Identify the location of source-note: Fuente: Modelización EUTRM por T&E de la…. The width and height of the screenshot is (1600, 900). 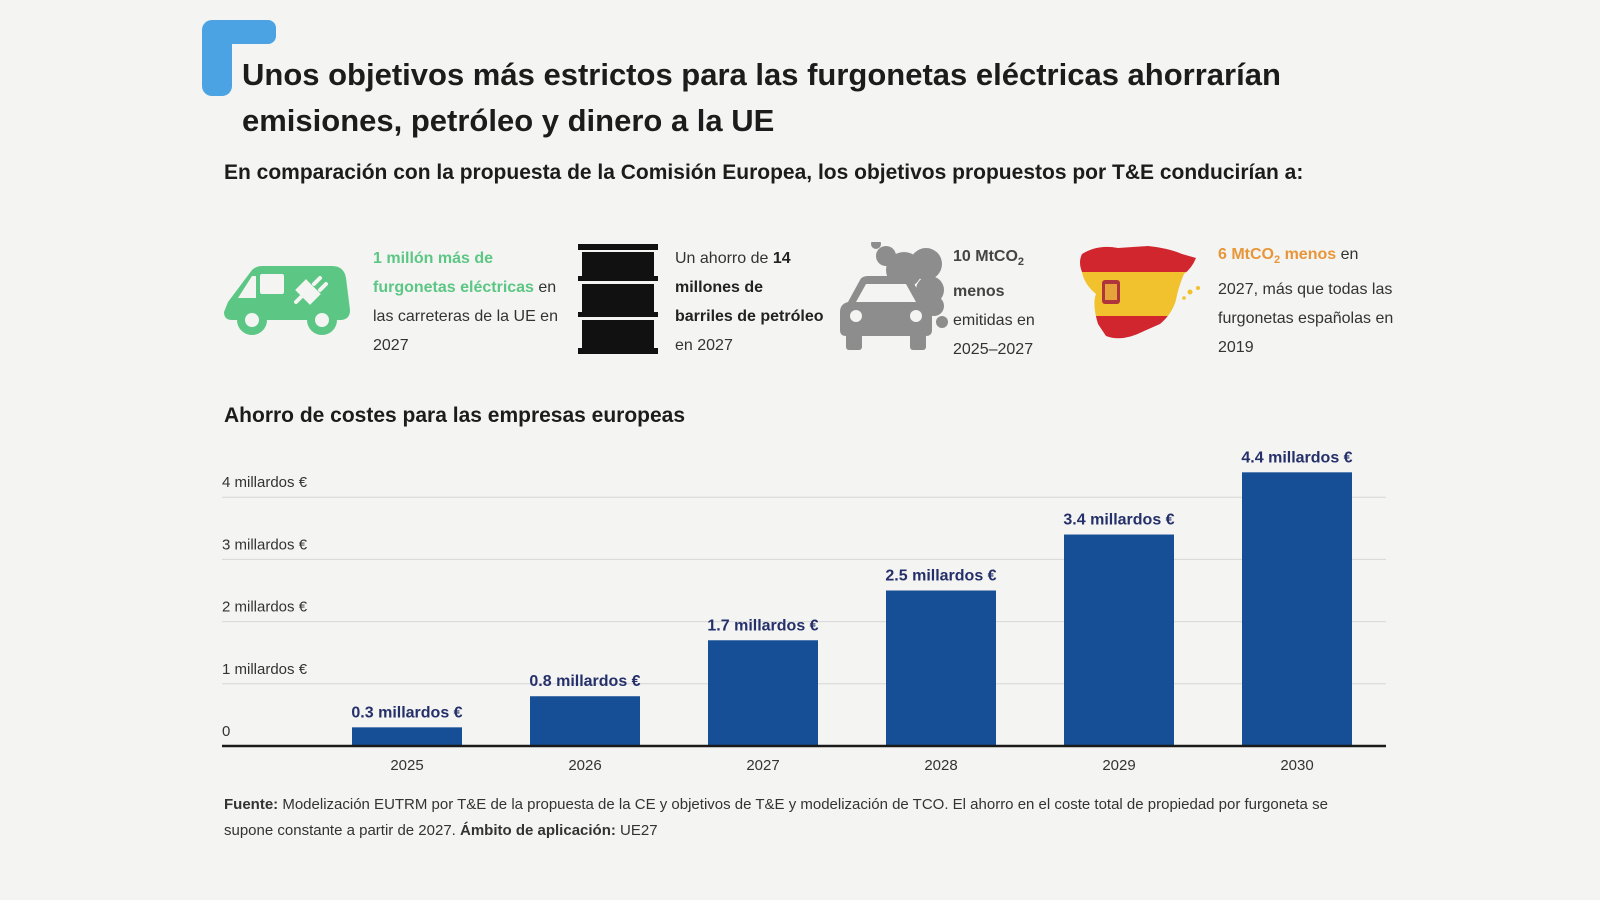
(789, 818).